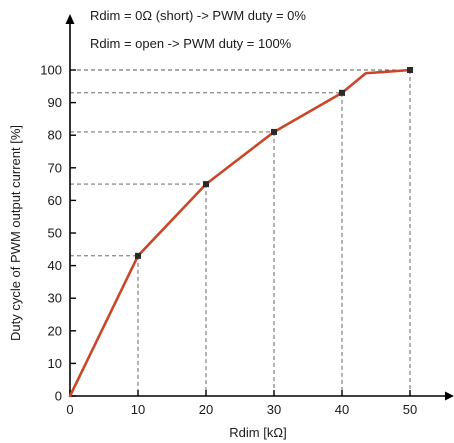  Describe the element at coordinates (15, 233) in the screenshot. I see `y-axis-label: Duty cycle of PWM output current [%]` at that location.